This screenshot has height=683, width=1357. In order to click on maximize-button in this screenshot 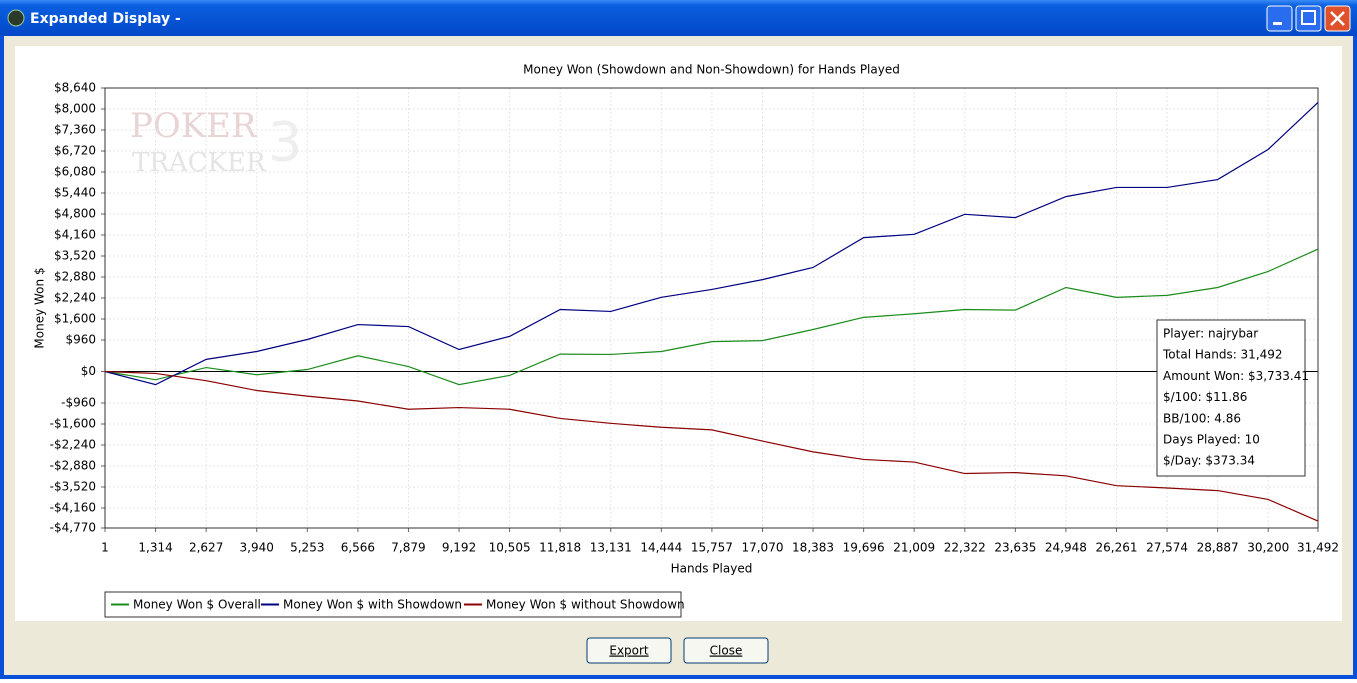, I will do `click(1308, 18)`.